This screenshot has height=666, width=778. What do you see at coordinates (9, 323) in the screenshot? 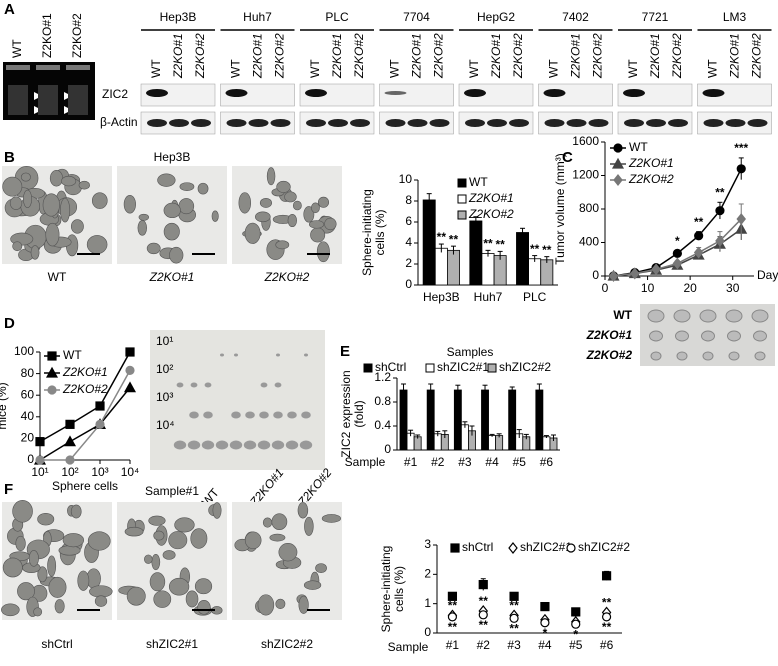
I see `panel-label: D` at bounding box center [9, 323].